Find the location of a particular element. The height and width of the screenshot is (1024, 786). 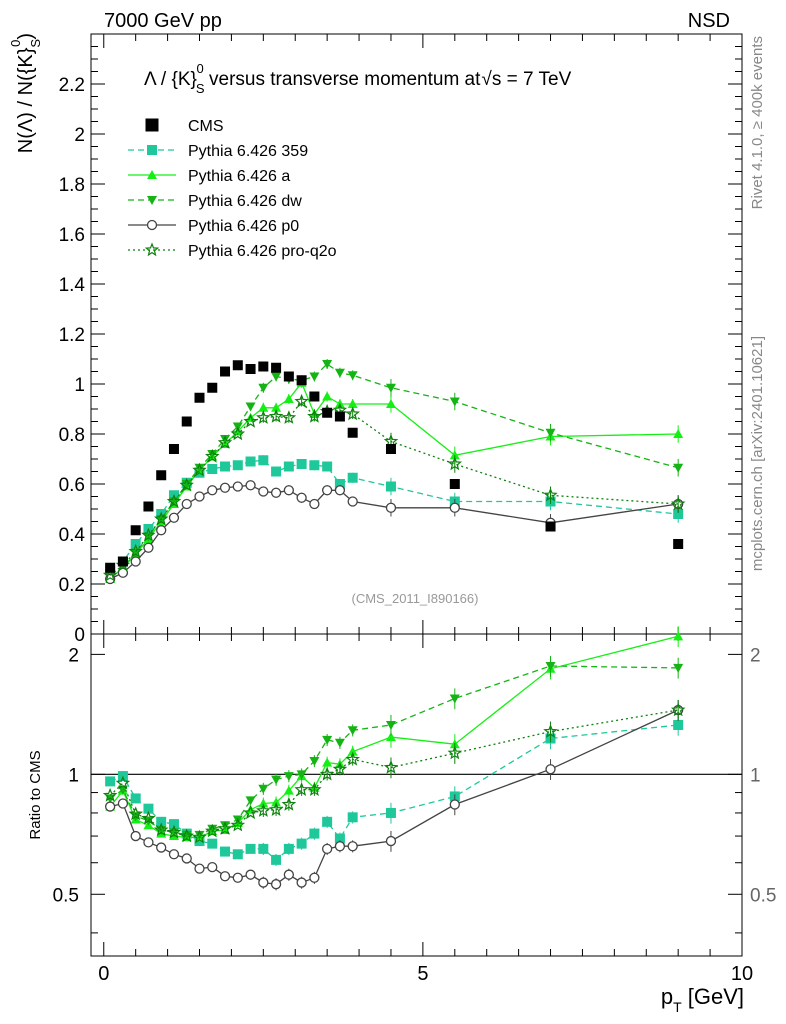

legend-item: CMS is located at coordinates (184, 126).